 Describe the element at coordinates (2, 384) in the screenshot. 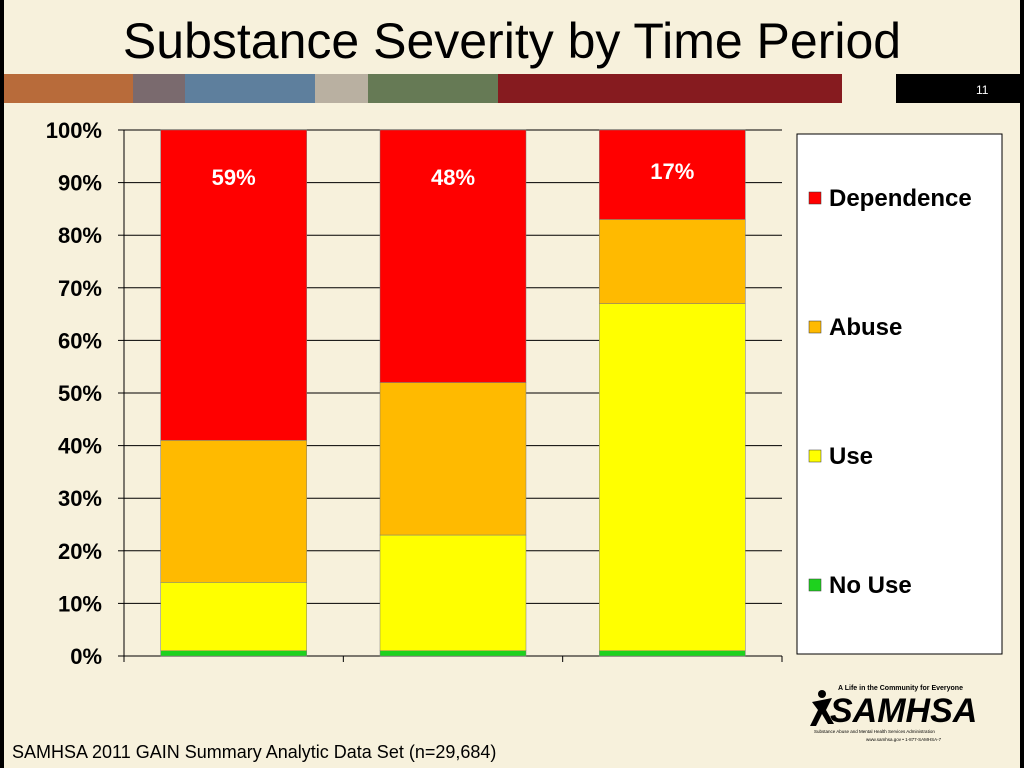

I see `left-frame-edge` at that location.